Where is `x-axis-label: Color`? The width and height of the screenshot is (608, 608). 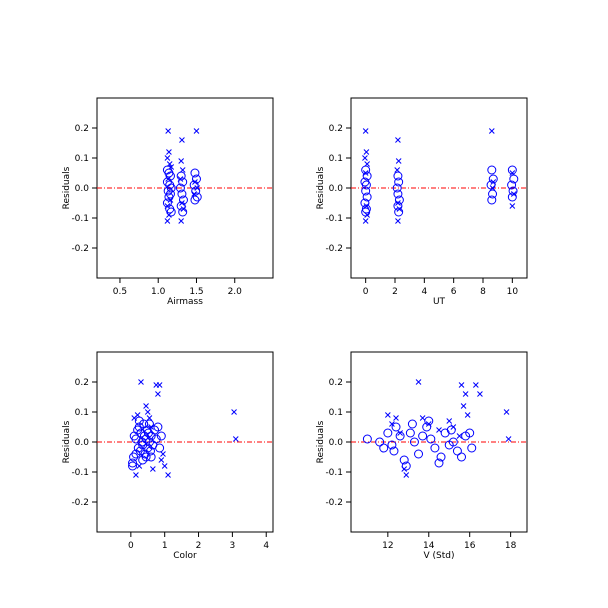
x-axis-label: Color is located at coordinates (185, 556).